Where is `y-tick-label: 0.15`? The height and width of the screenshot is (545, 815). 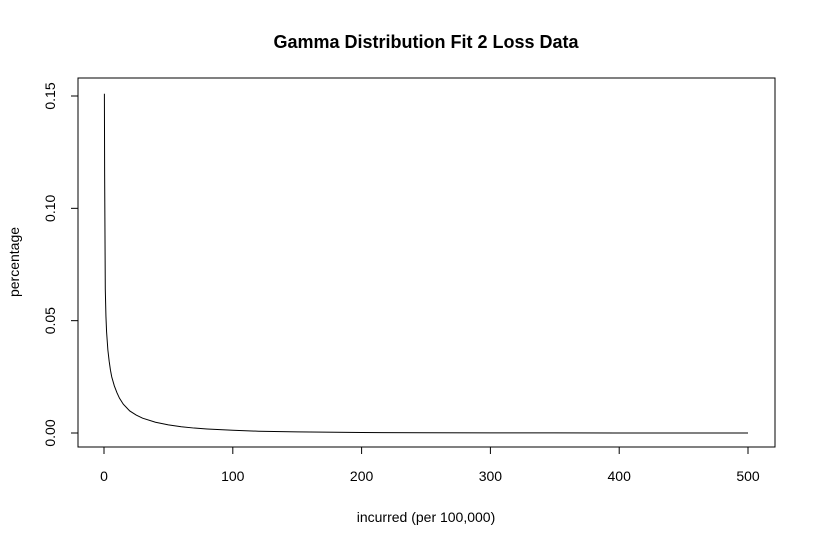
y-tick-label: 0.15 is located at coordinates (50, 95).